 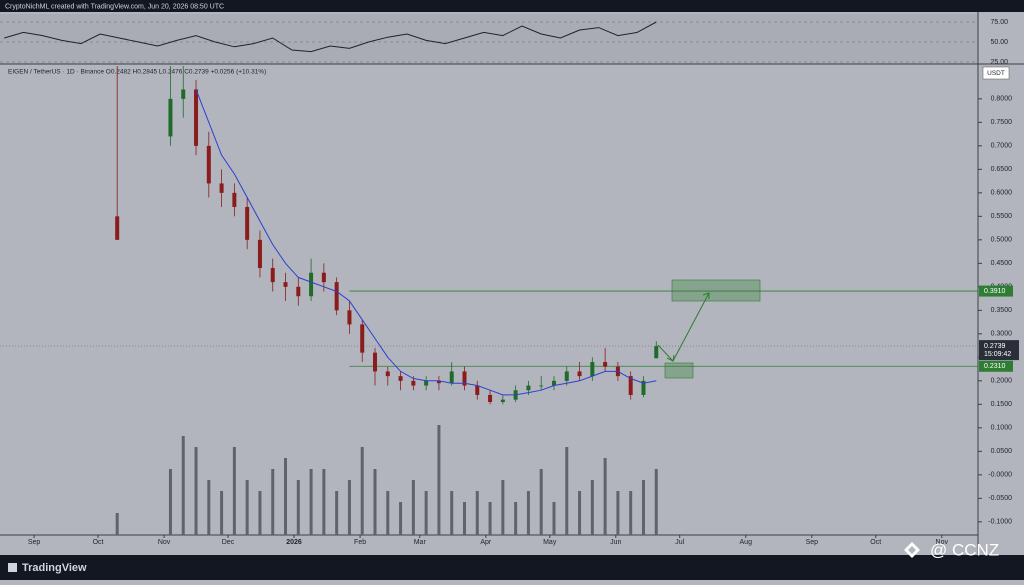 What do you see at coordinates (683, 327) in the screenshot?
I see `projection-arrow` at bounding box center [683, 327].